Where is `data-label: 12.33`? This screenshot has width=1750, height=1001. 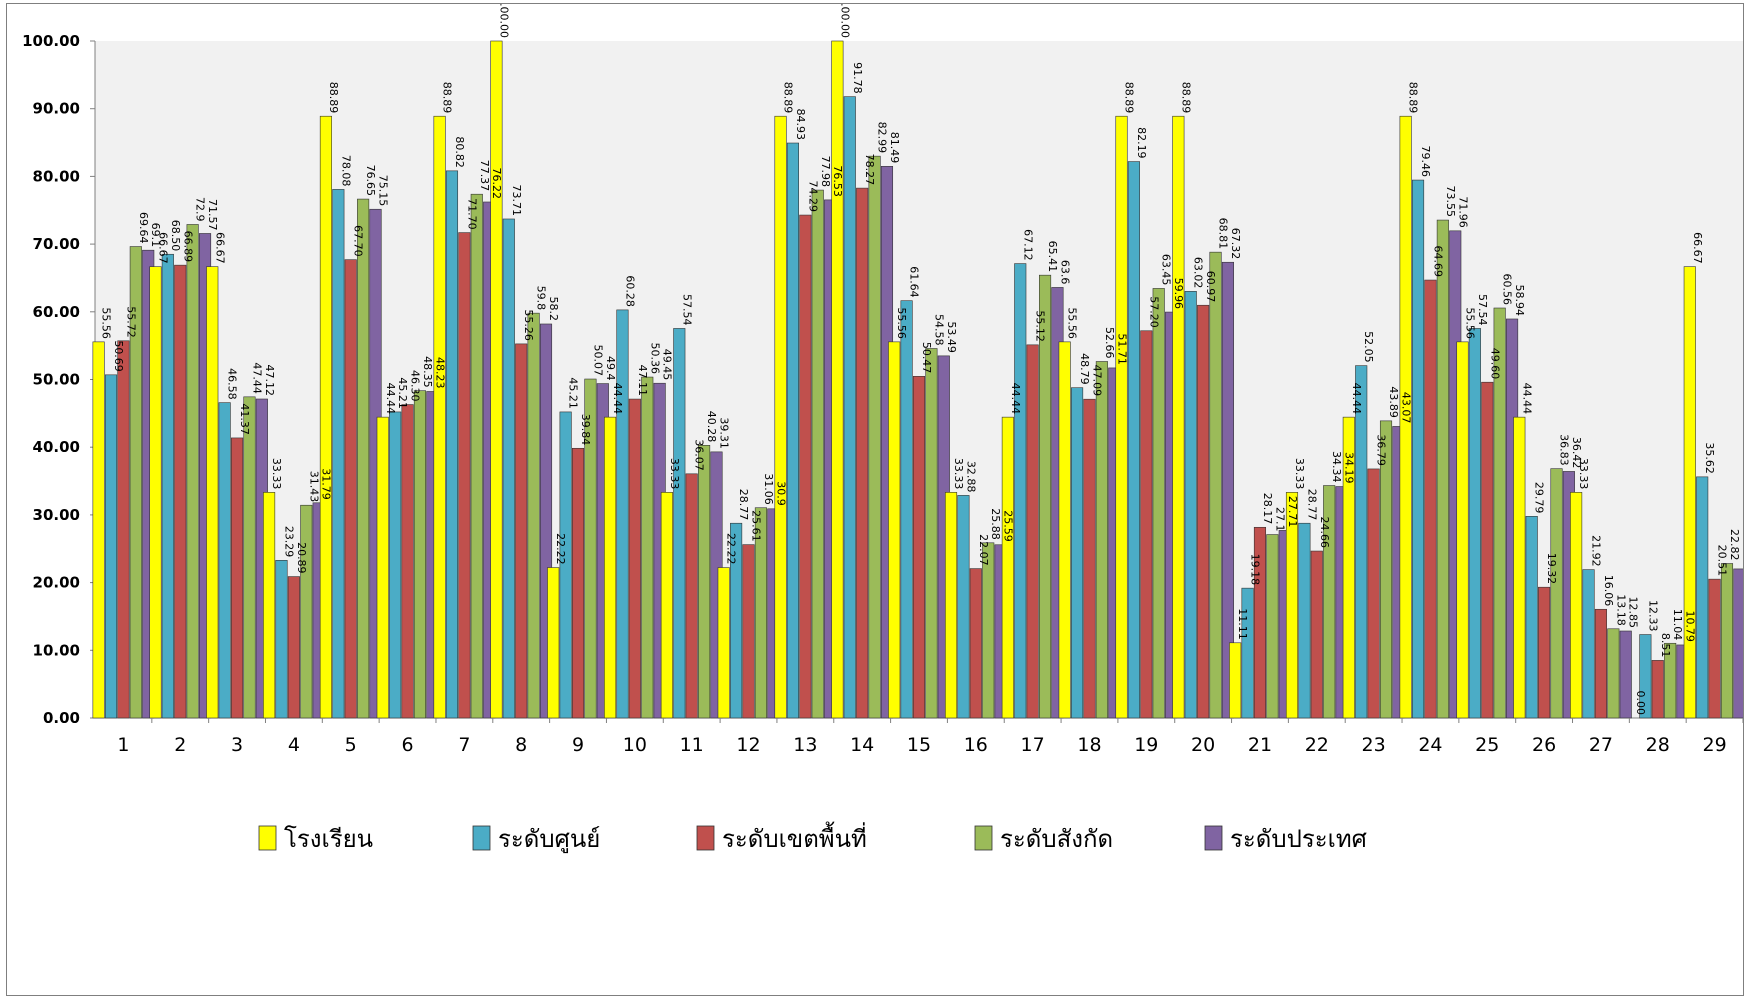 data-label: 12.33 is located at coordinates (1652, 616).